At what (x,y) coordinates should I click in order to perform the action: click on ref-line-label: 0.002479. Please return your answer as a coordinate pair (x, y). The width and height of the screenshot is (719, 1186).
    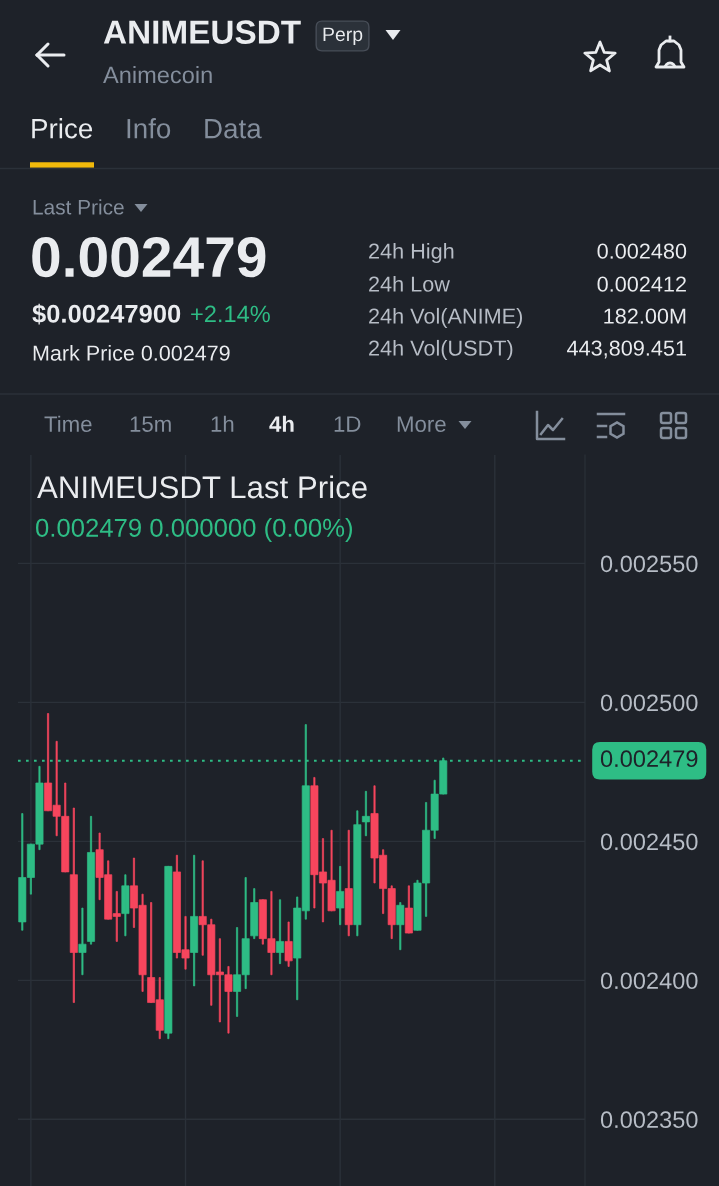
    Looking at the image, I should click on (649, 759).